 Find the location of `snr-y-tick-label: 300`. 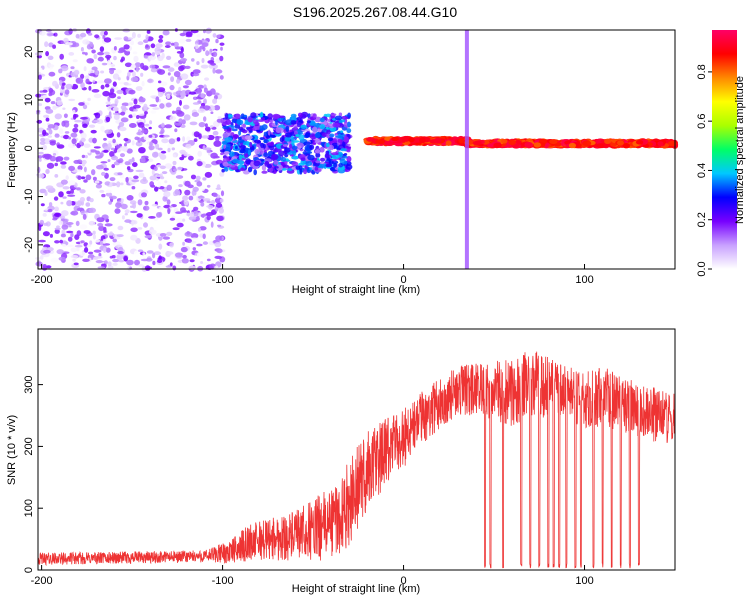

snr-y-tick-label: 300 is located at coordinates (29, 384).